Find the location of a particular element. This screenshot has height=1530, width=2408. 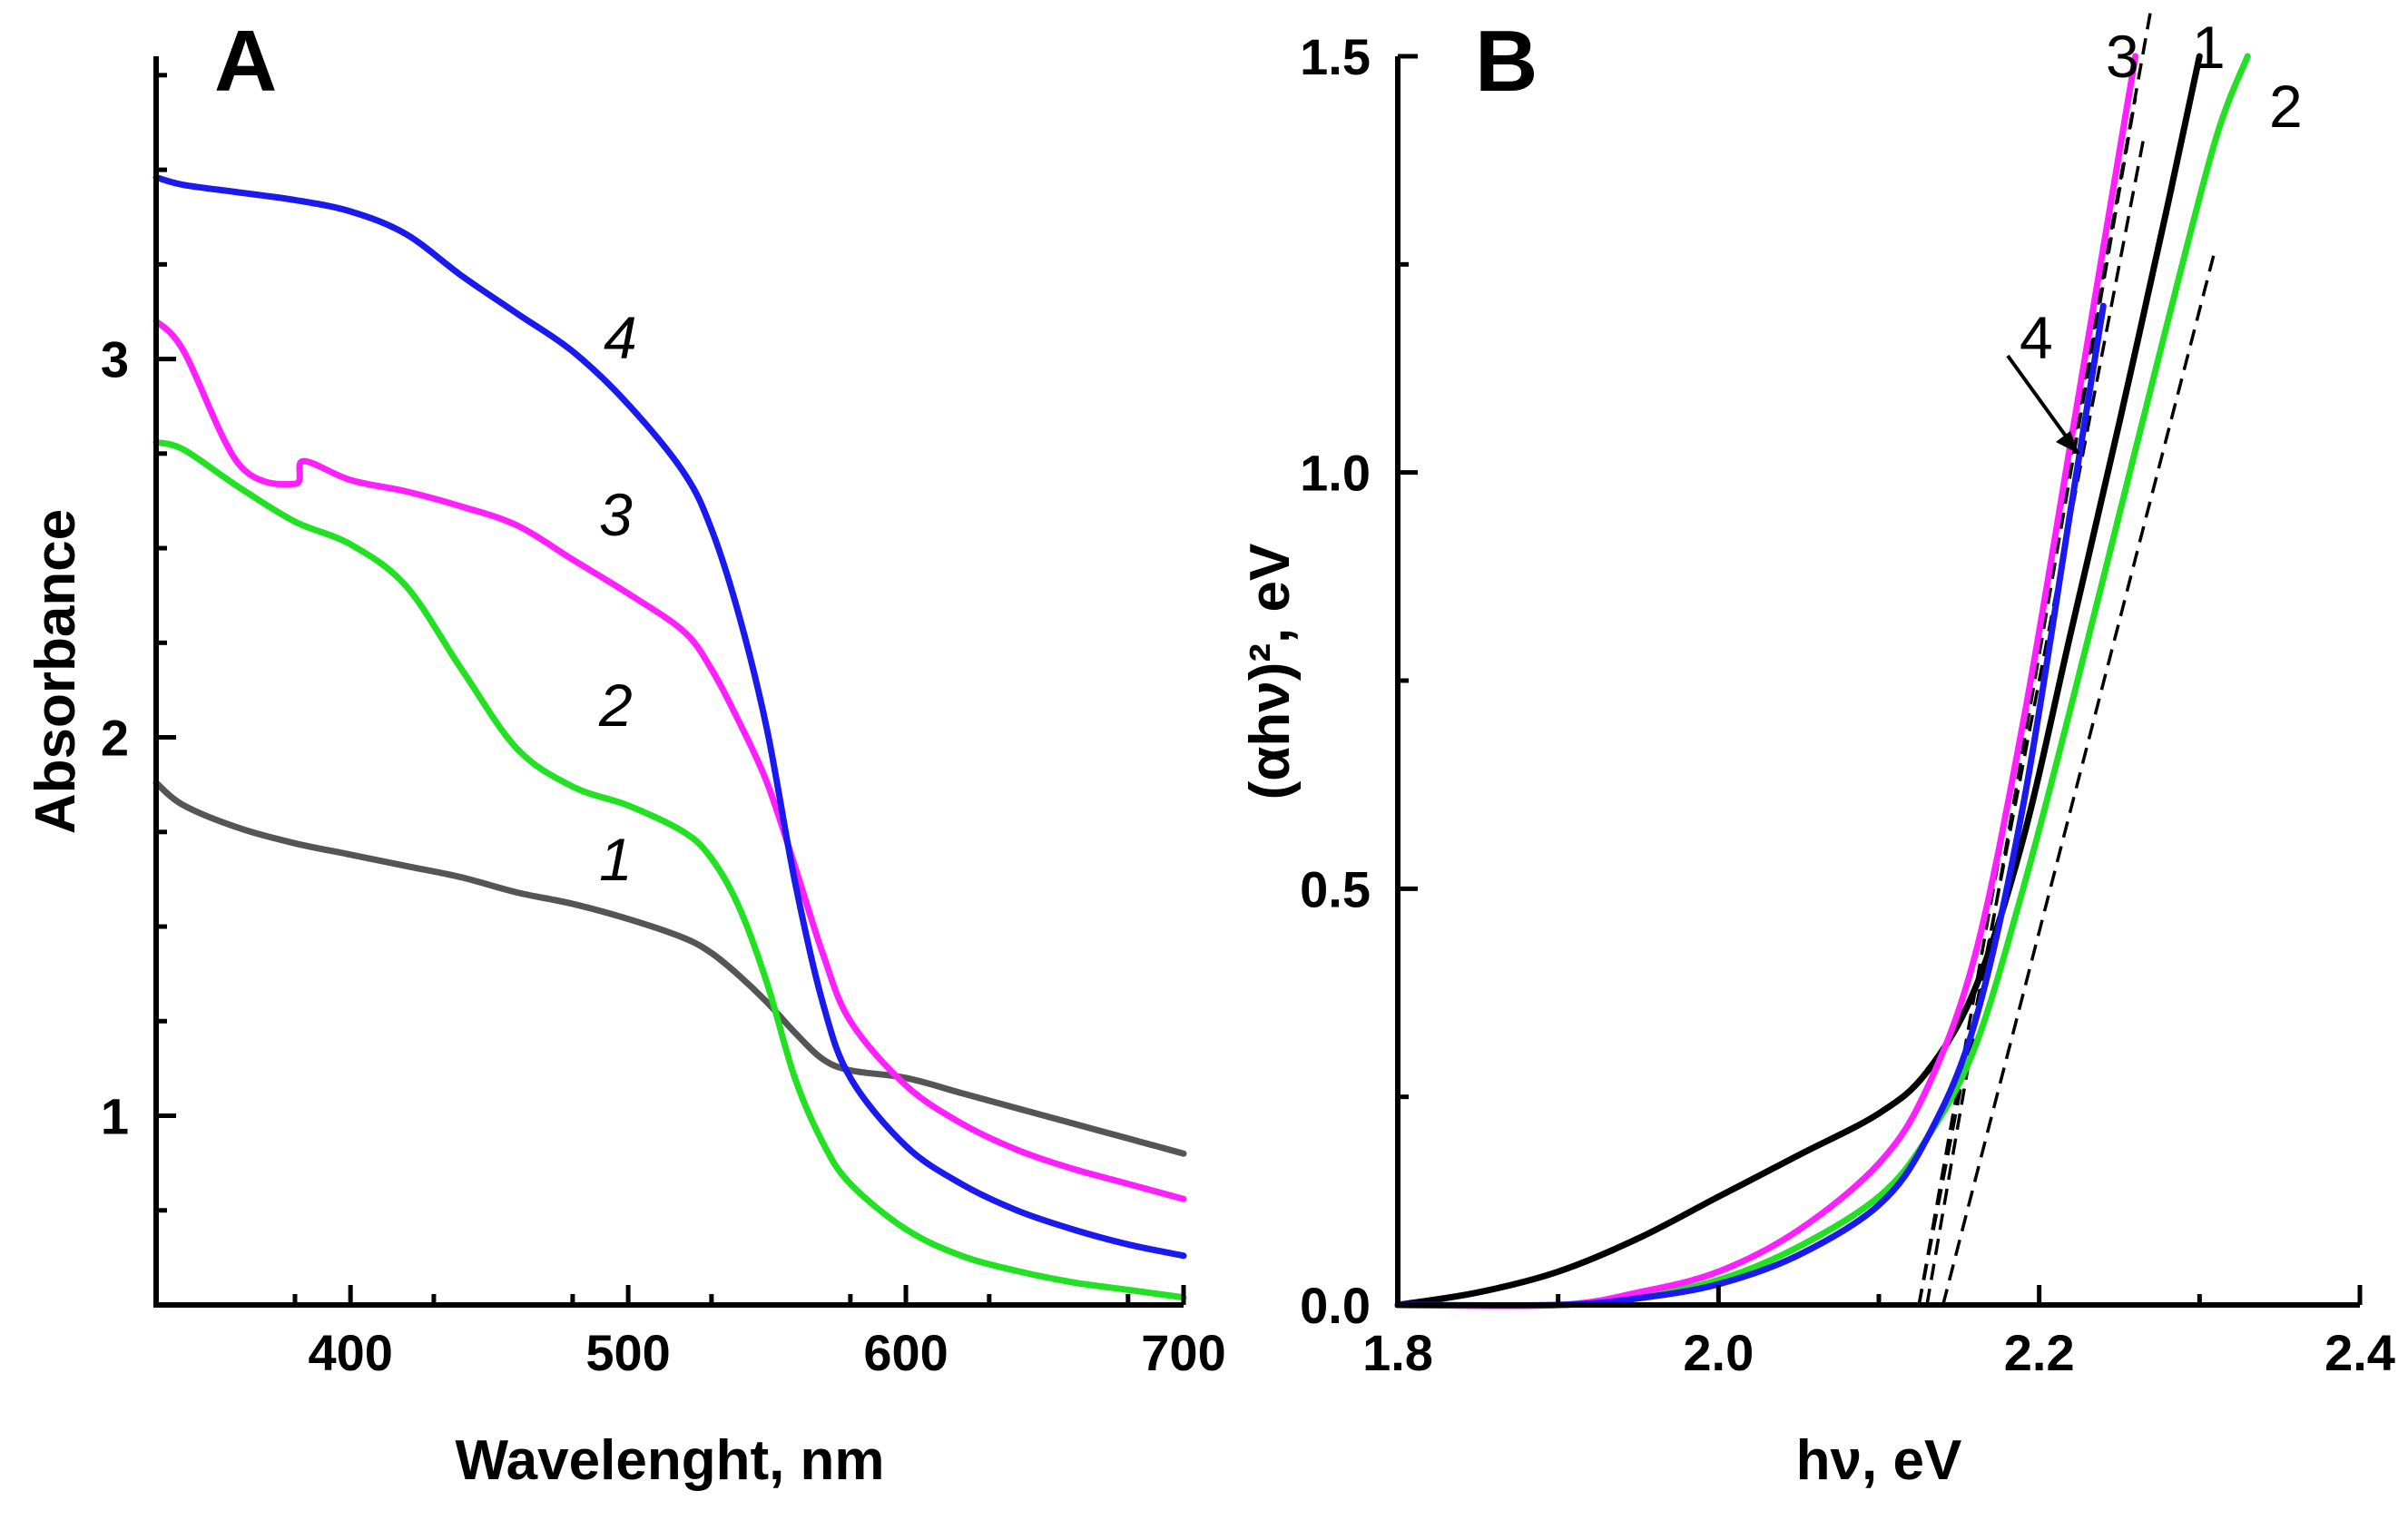

y-tick-label: 1.5 is located at coordinates (1335, 56).